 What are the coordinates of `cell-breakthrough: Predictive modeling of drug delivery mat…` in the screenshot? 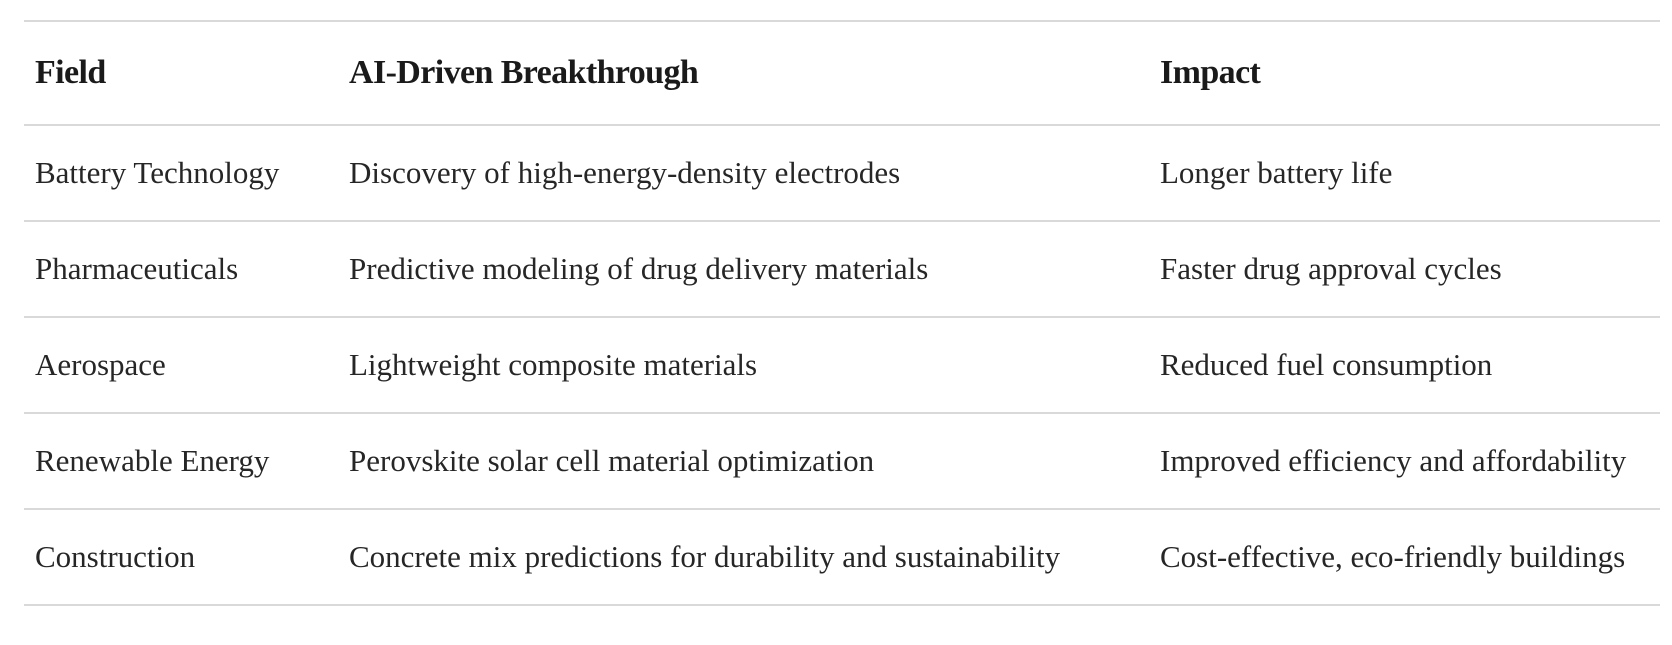 It's located at (639, 268).